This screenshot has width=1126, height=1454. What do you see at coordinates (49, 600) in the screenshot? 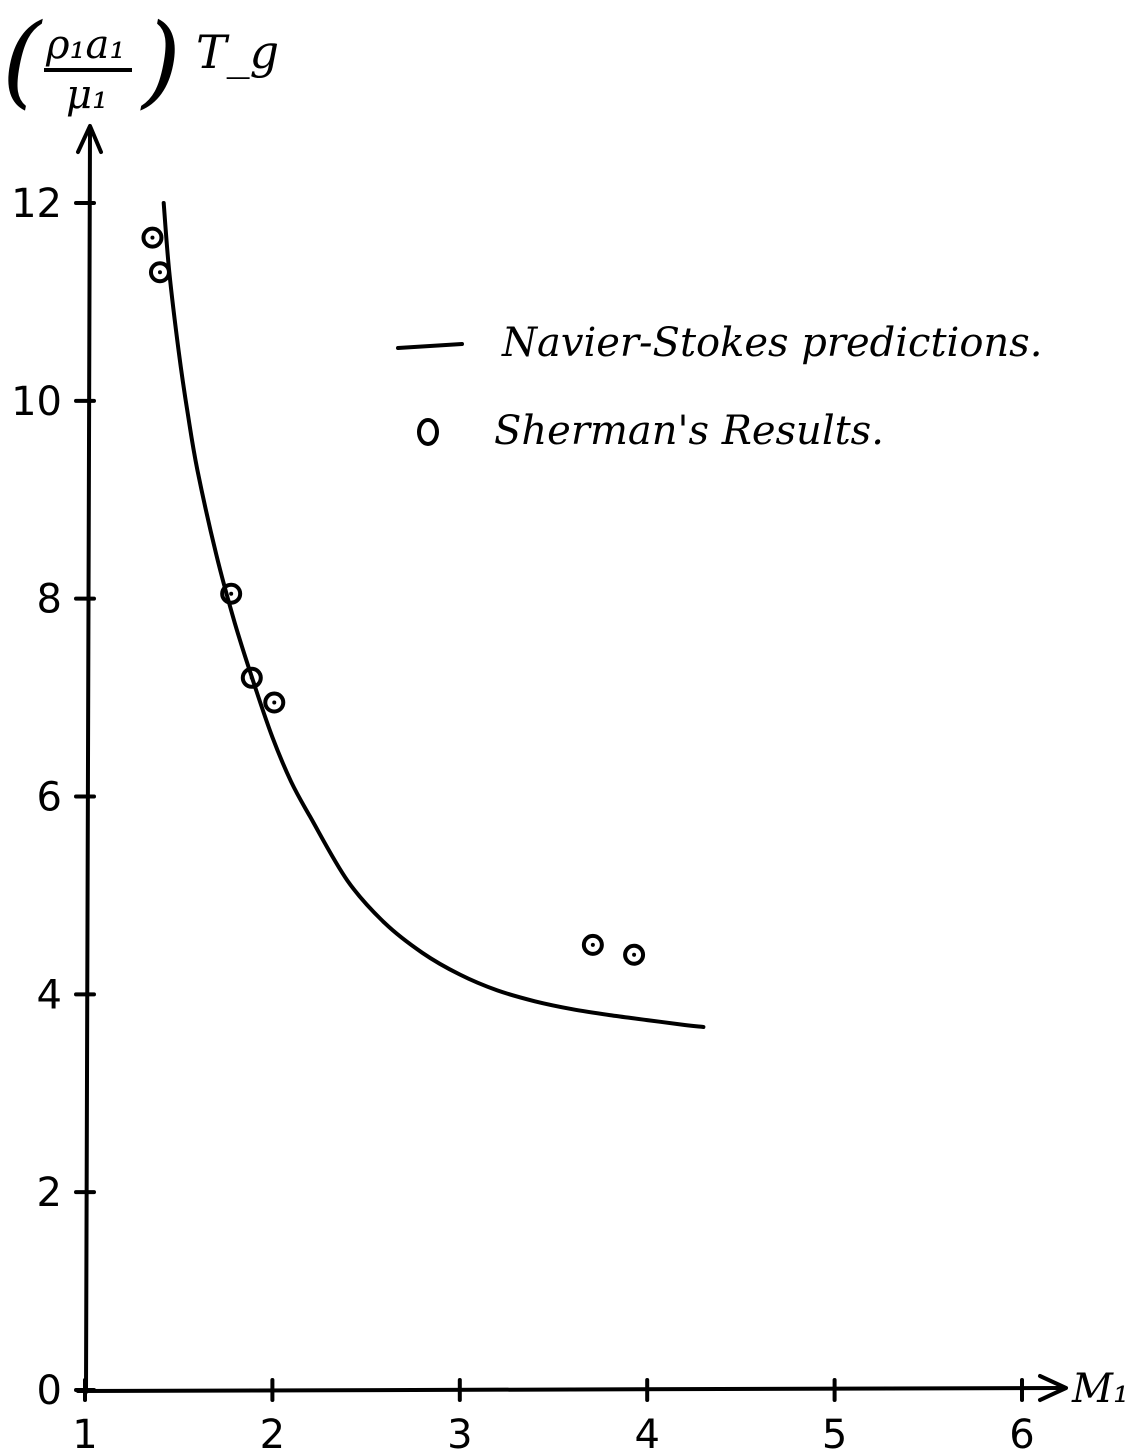
I see `y-tick-label: 8` at bounding box center [49, 600].